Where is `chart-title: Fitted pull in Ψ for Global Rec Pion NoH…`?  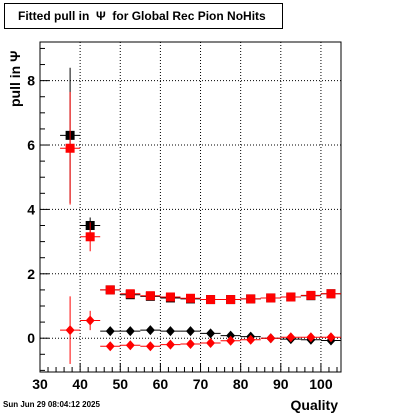 chart-title: Fitted pull in Ψ for Global Rec Pion NoH… is located at coordinates (143, 16).